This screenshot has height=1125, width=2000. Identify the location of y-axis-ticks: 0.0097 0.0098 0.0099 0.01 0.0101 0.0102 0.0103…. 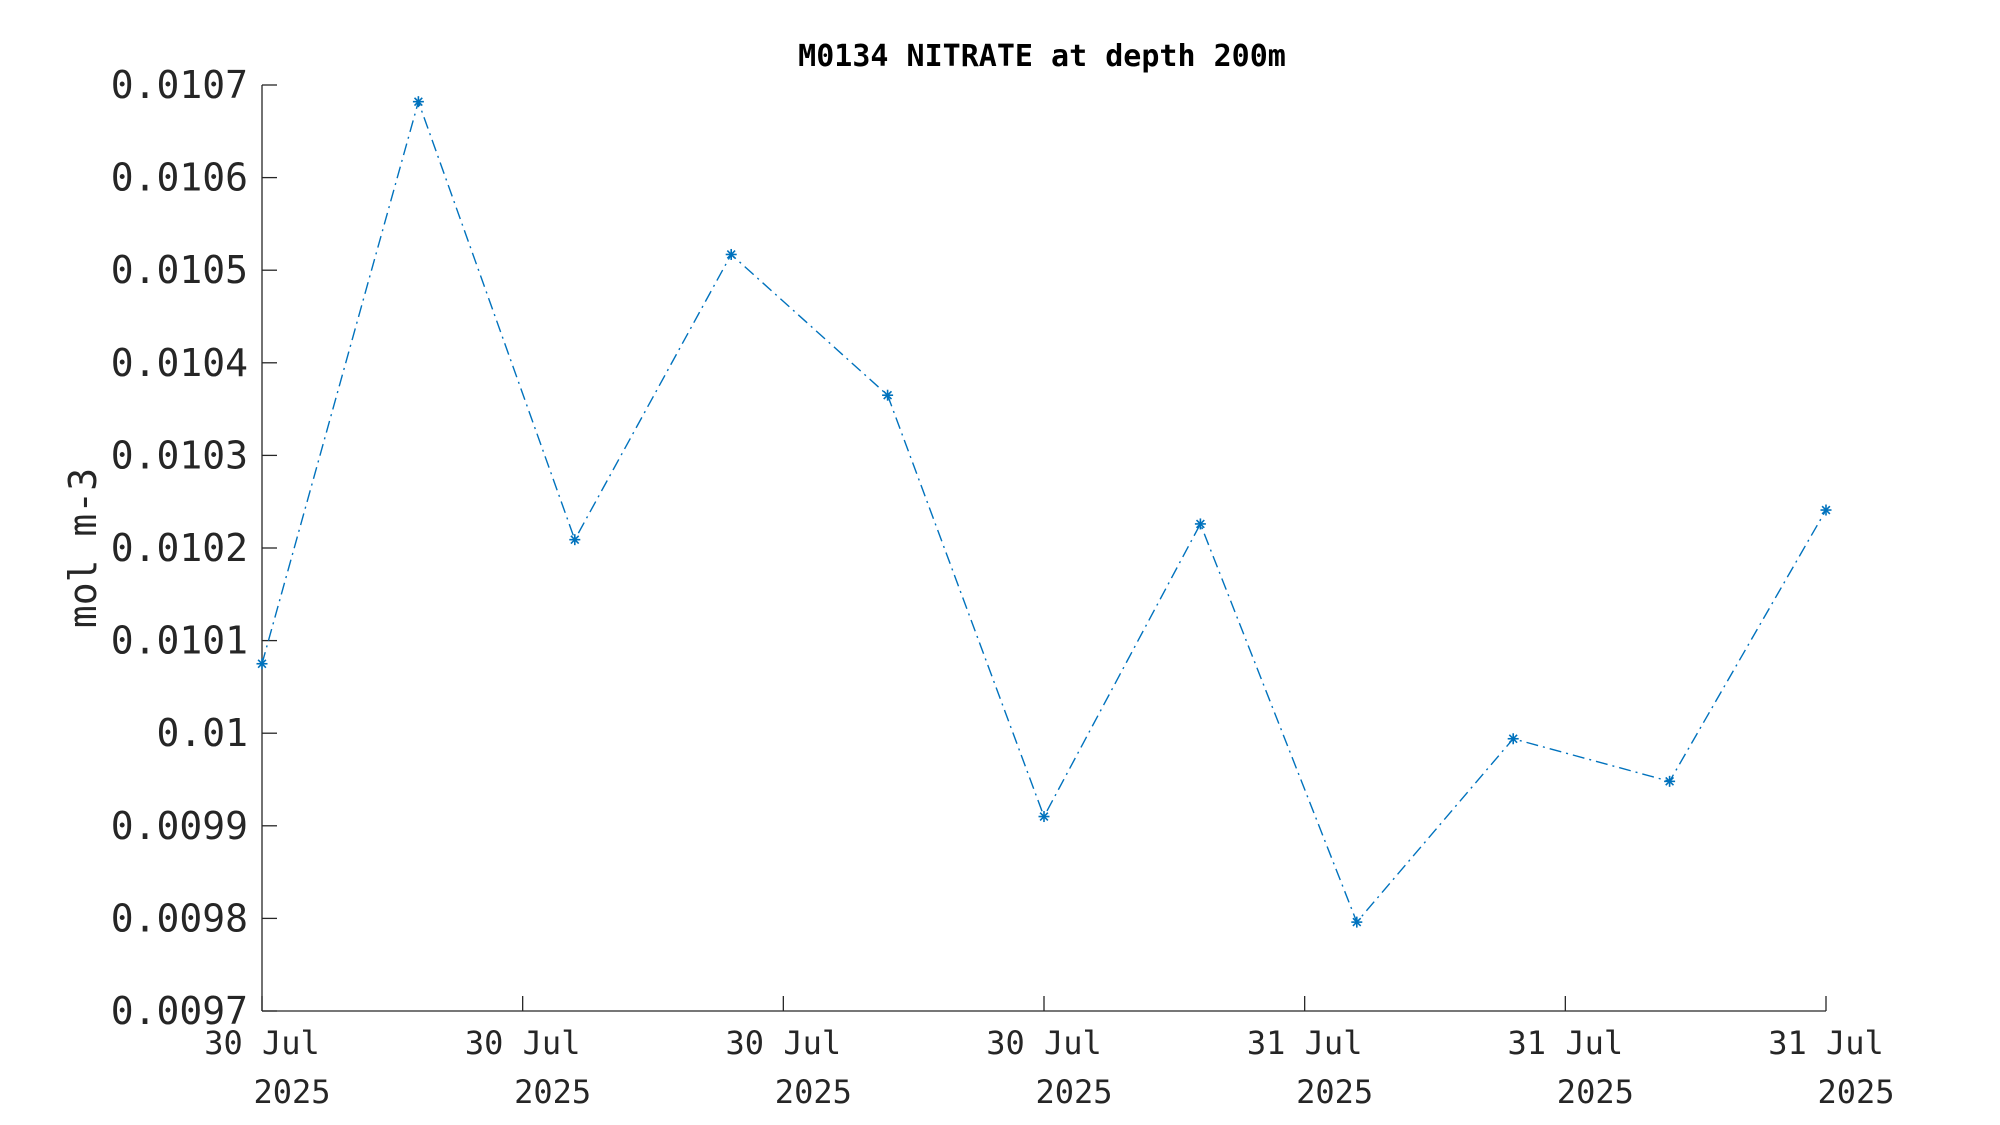
(194, 548).